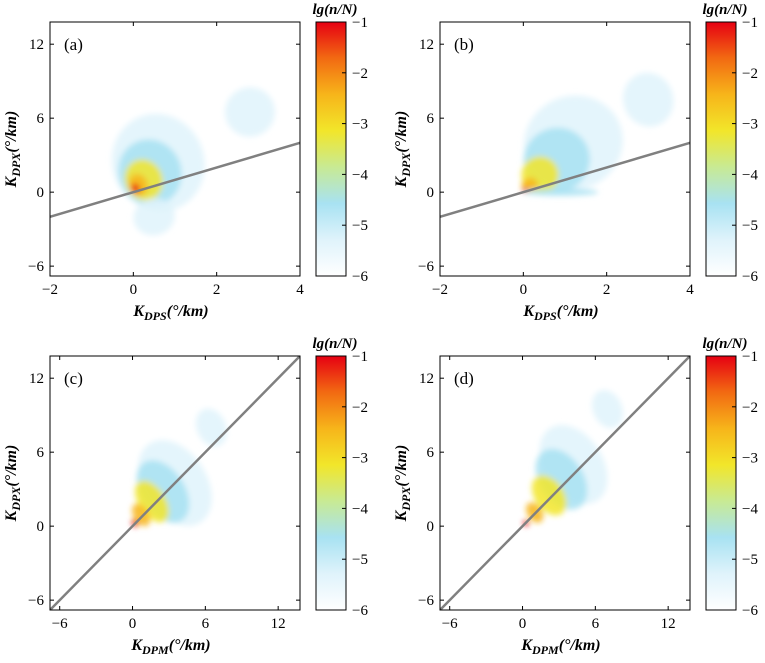 The image size is (765, 663). Describe the element at coordinates (360, 611) in the screenshot. I see `colorbar-tick-label: −6` at that location.